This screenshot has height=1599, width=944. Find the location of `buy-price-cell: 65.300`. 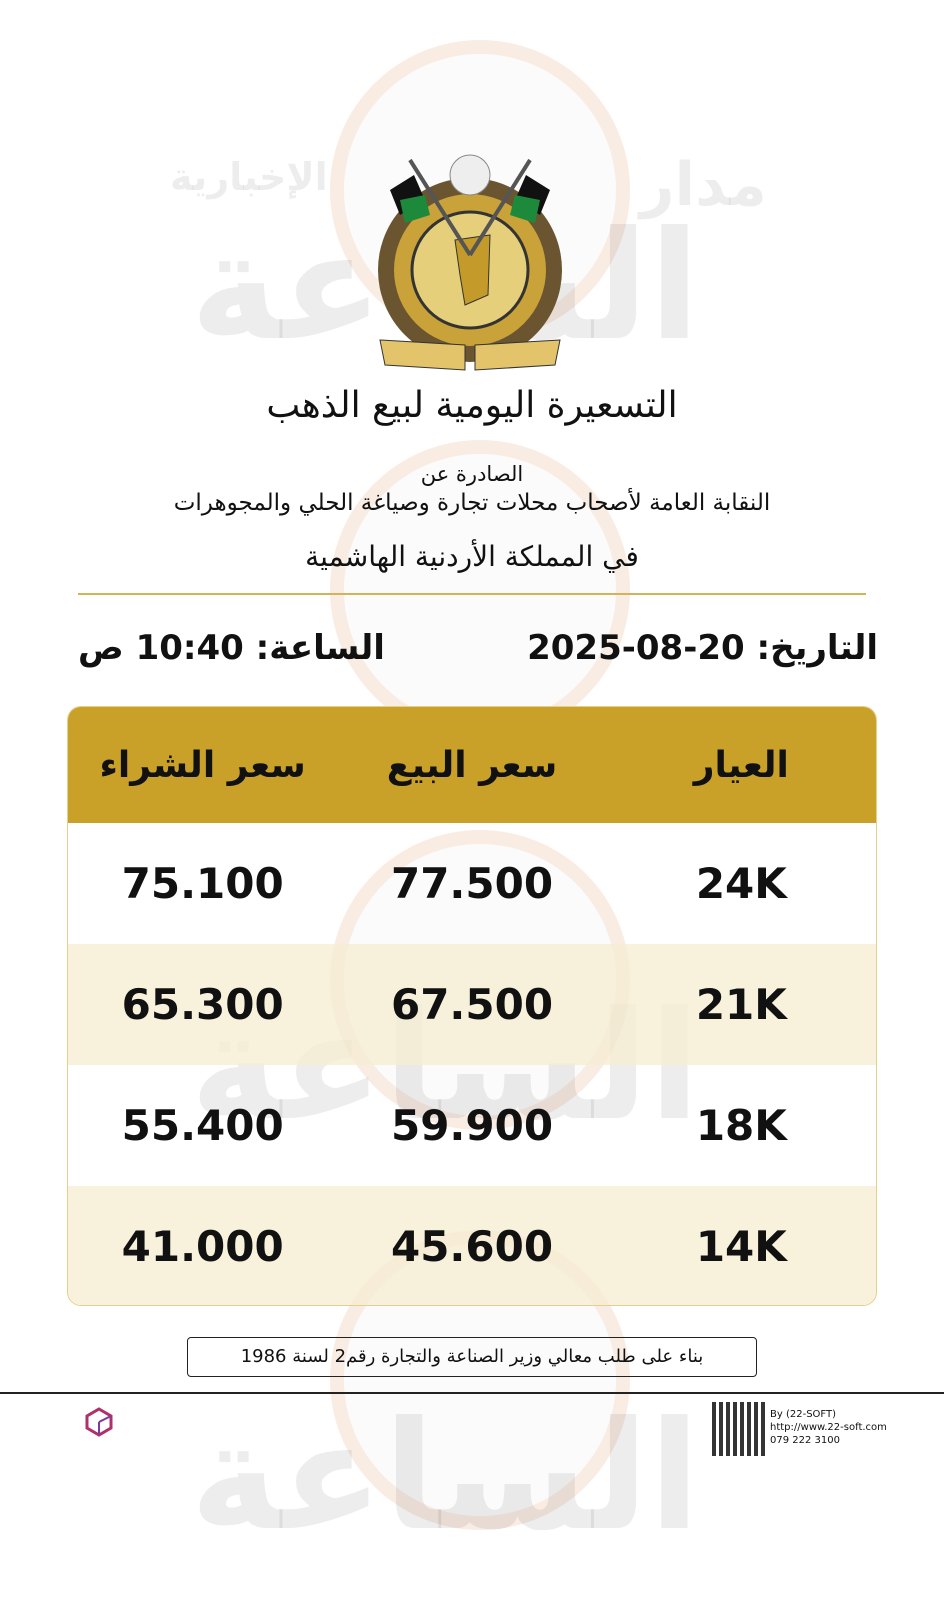

buy-price-cell: 65.300 is located at coordinates (202, 1004).